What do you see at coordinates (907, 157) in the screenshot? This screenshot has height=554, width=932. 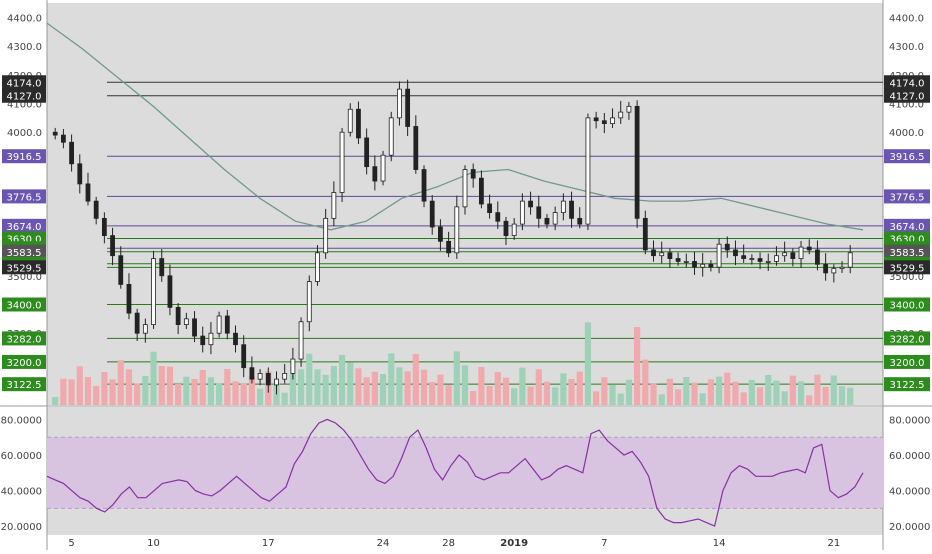 I see `level-badge-right-label: 3916.5` at bounding box center [907, 157].